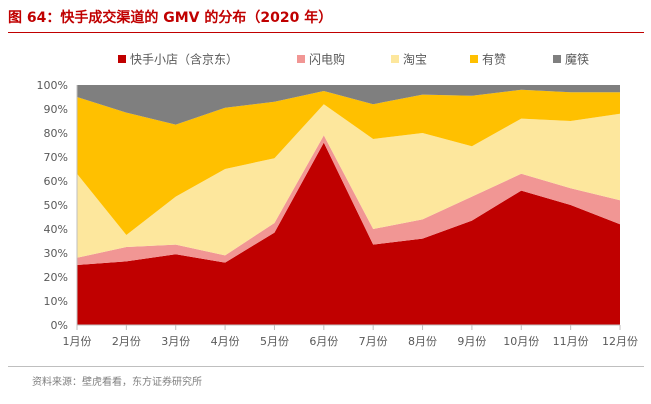 The height and width of the screenshot is (404, 651). Describe the element at coordinates (327, 59) in the screenshot. I see `legend-label-1: 闪电购` at that location.